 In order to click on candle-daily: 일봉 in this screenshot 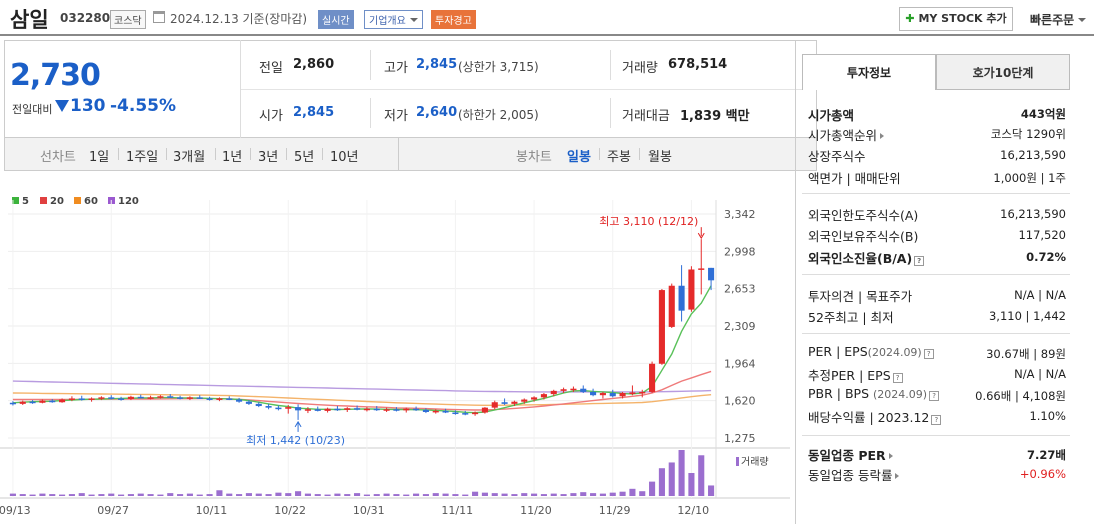, I will do `click(579, 157)`.